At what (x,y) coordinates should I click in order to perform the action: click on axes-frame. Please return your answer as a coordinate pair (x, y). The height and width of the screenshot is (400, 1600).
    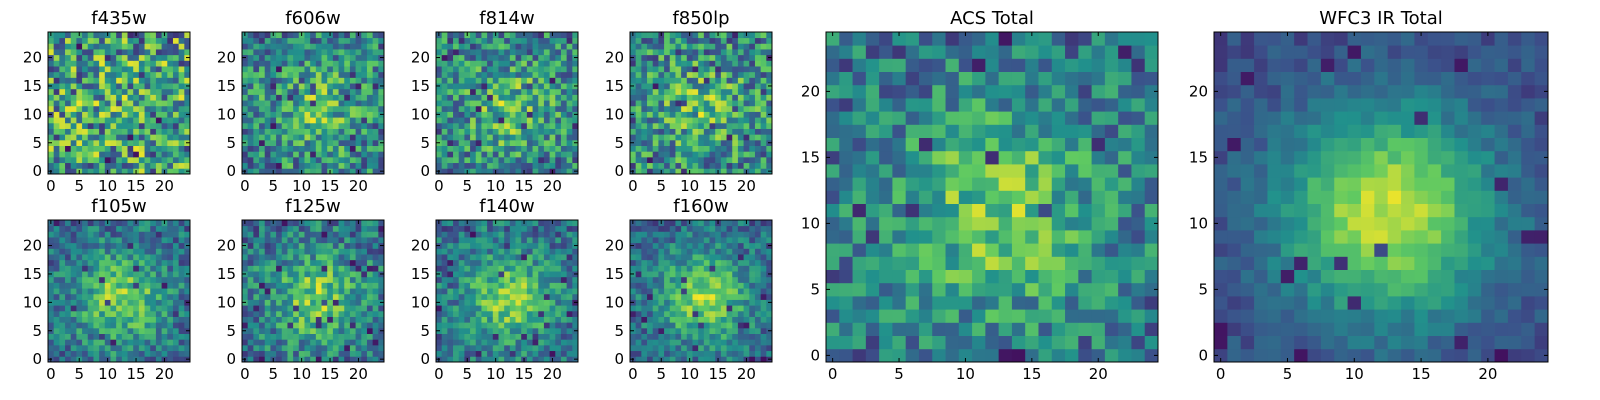
    Looking at the image, I should click on (119, 103).